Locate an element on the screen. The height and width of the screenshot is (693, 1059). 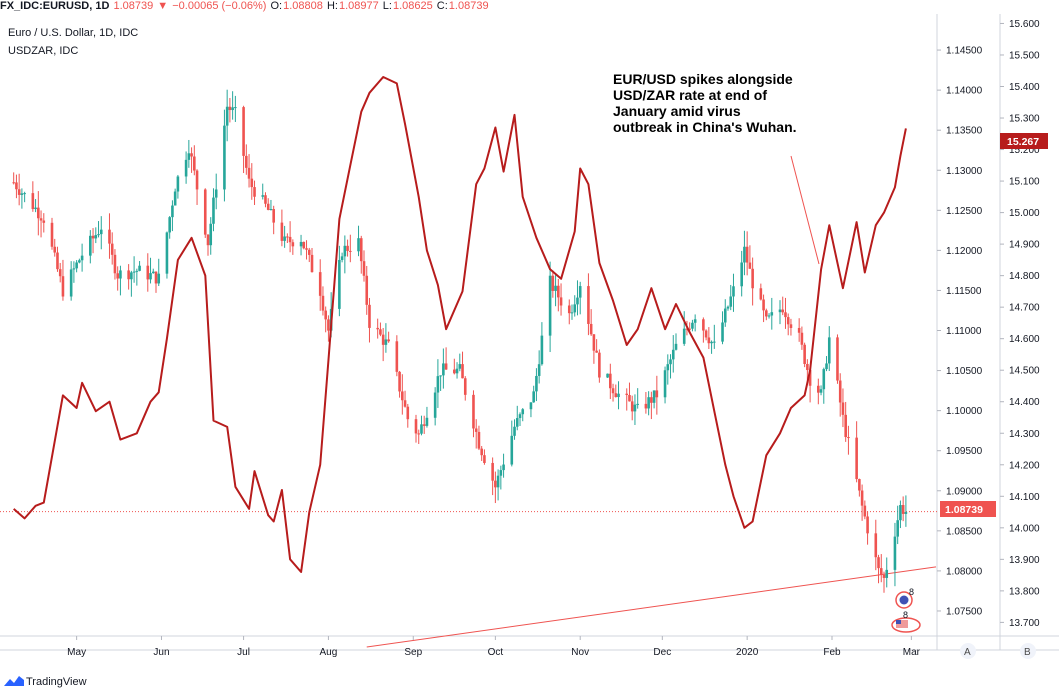
annotation-pointer is located at coordinates (805, 210).